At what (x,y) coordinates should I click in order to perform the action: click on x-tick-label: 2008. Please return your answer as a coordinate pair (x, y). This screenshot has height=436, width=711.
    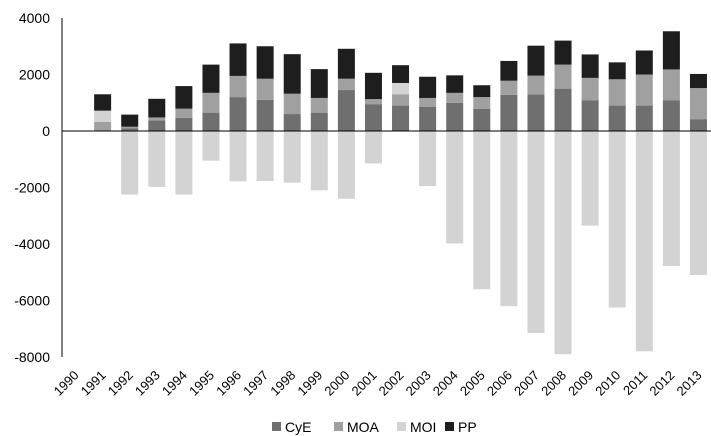
    Looking at the image, I should click on (553, 383).